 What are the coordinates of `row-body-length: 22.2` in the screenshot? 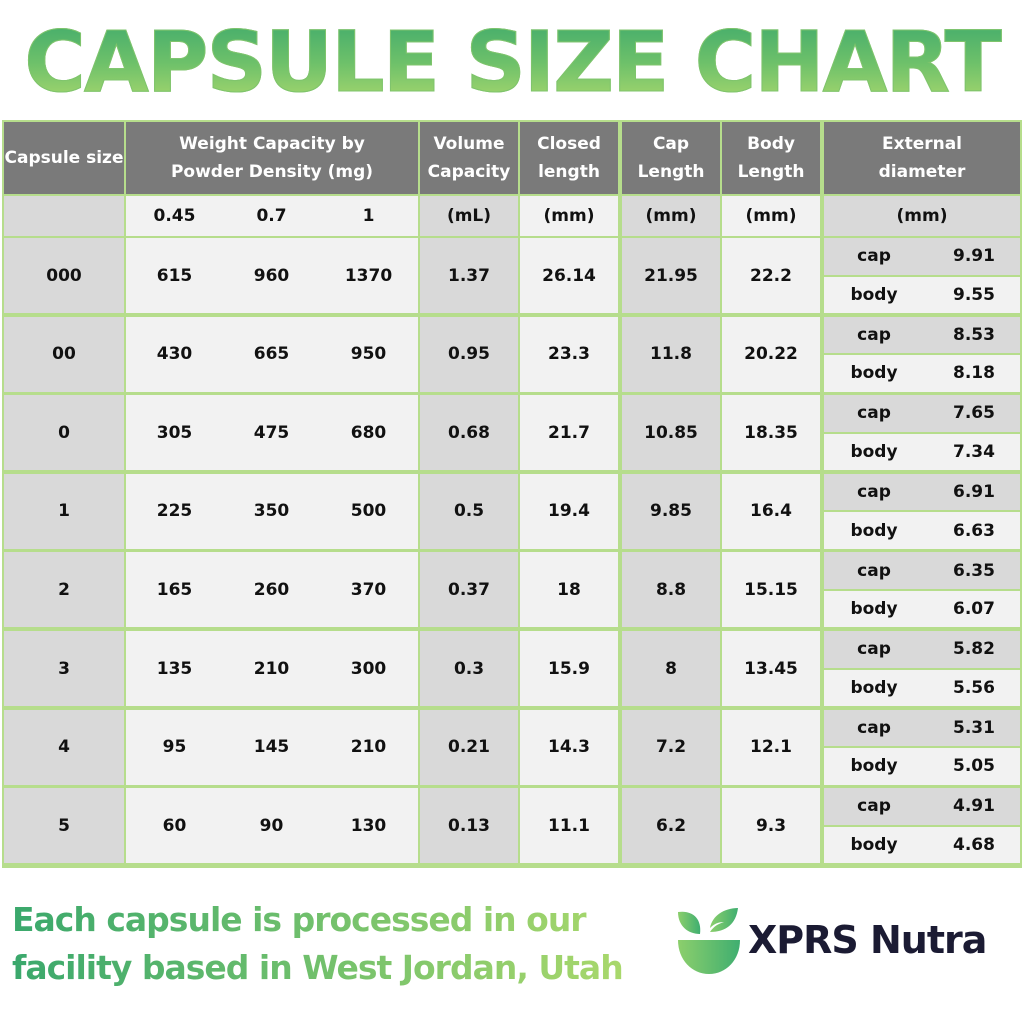 It's located at (771, 275).